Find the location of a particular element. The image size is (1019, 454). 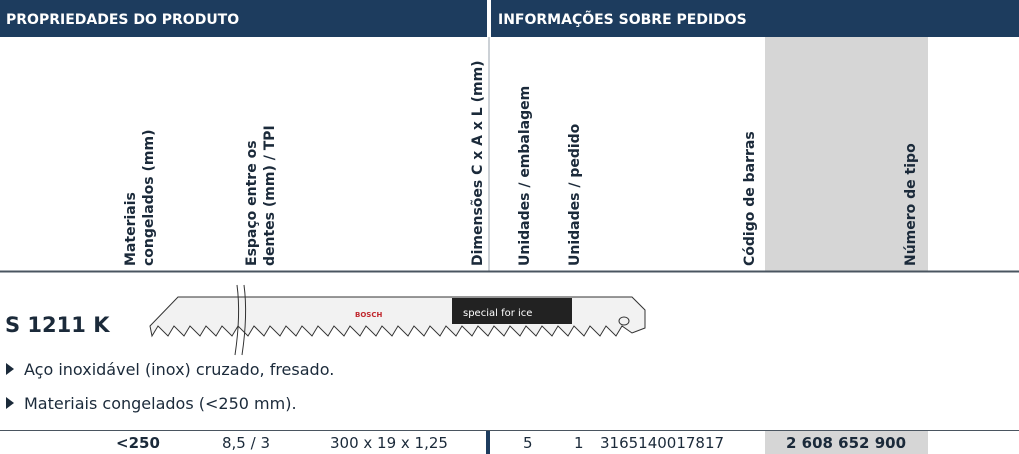

column-header: Código de barras is located at coordinates (750, 198).